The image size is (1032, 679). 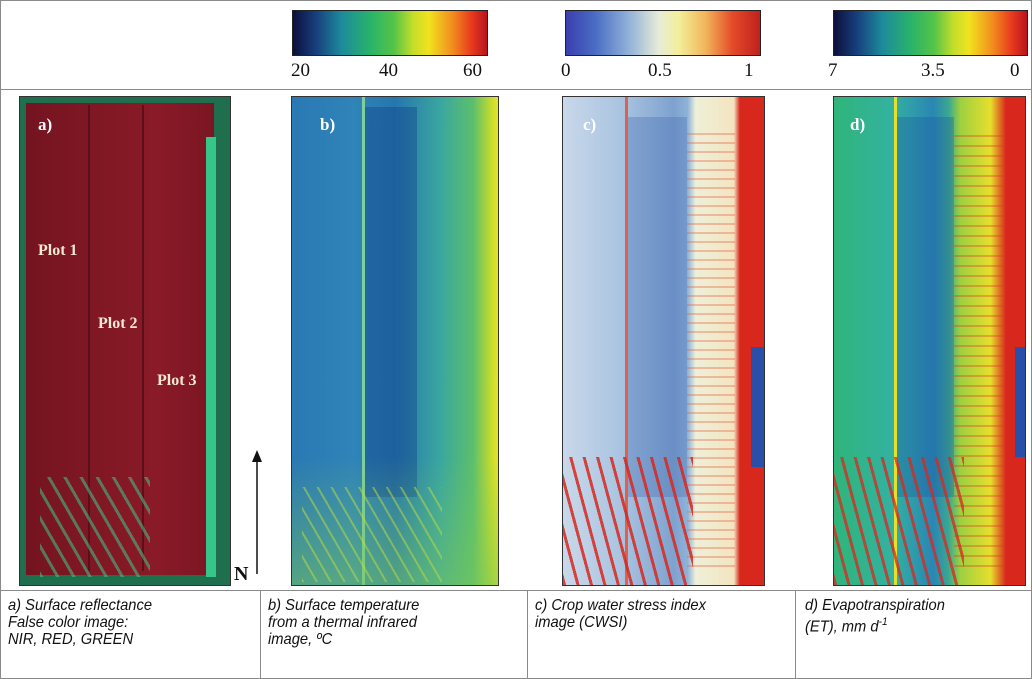 What do you see at coordinates (68, 622) in the screenshot?
I see `caption-a-line-2: False color image:` at bounding box center [68, 622].